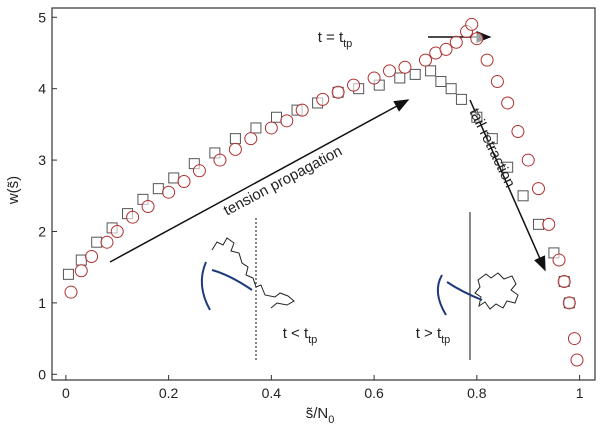 The width and height of the screenshot is (601, 431). Describe the element at coordinates (42, 89) in the screenshot. I see `y-tick-label: 4` at that location.